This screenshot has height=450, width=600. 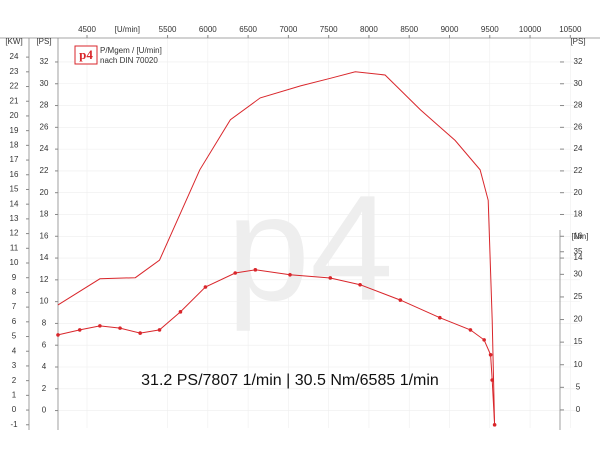 What do you see at coordinates (14, 365) in the screenshot?
I see `kw-tick-label: 3` at bounding box center [14, 365].